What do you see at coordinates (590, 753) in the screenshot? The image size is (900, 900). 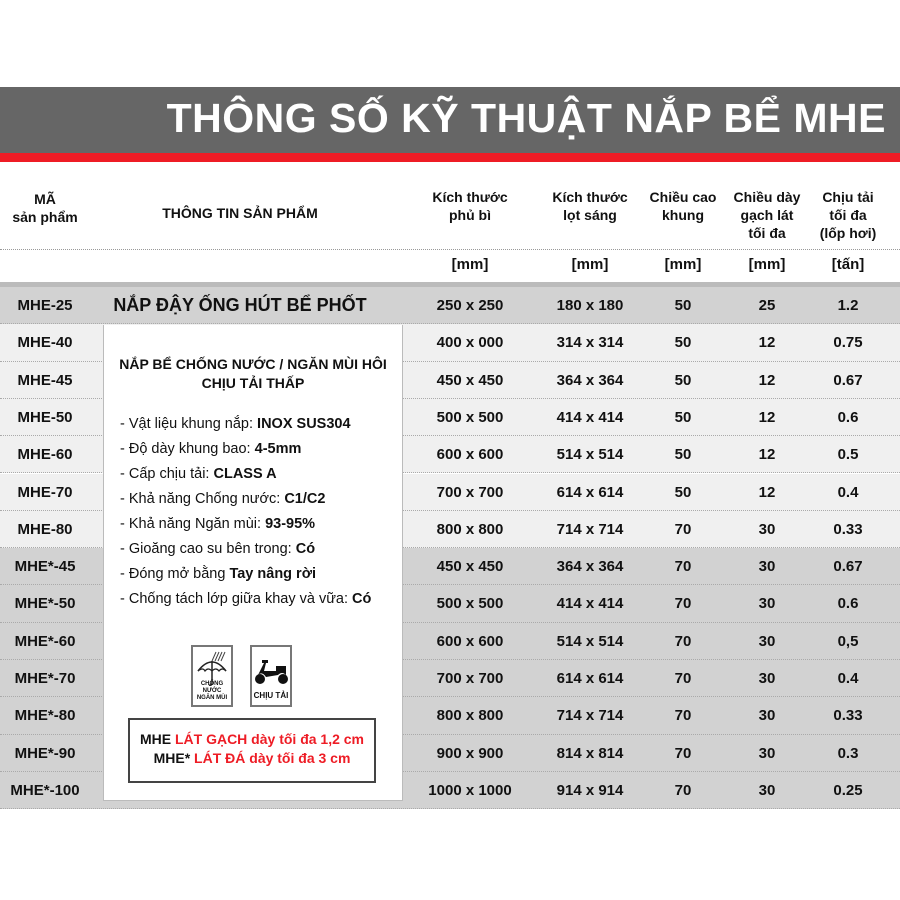 I see `cell-clear: 814 x 814` at bounding box center [590, 753].